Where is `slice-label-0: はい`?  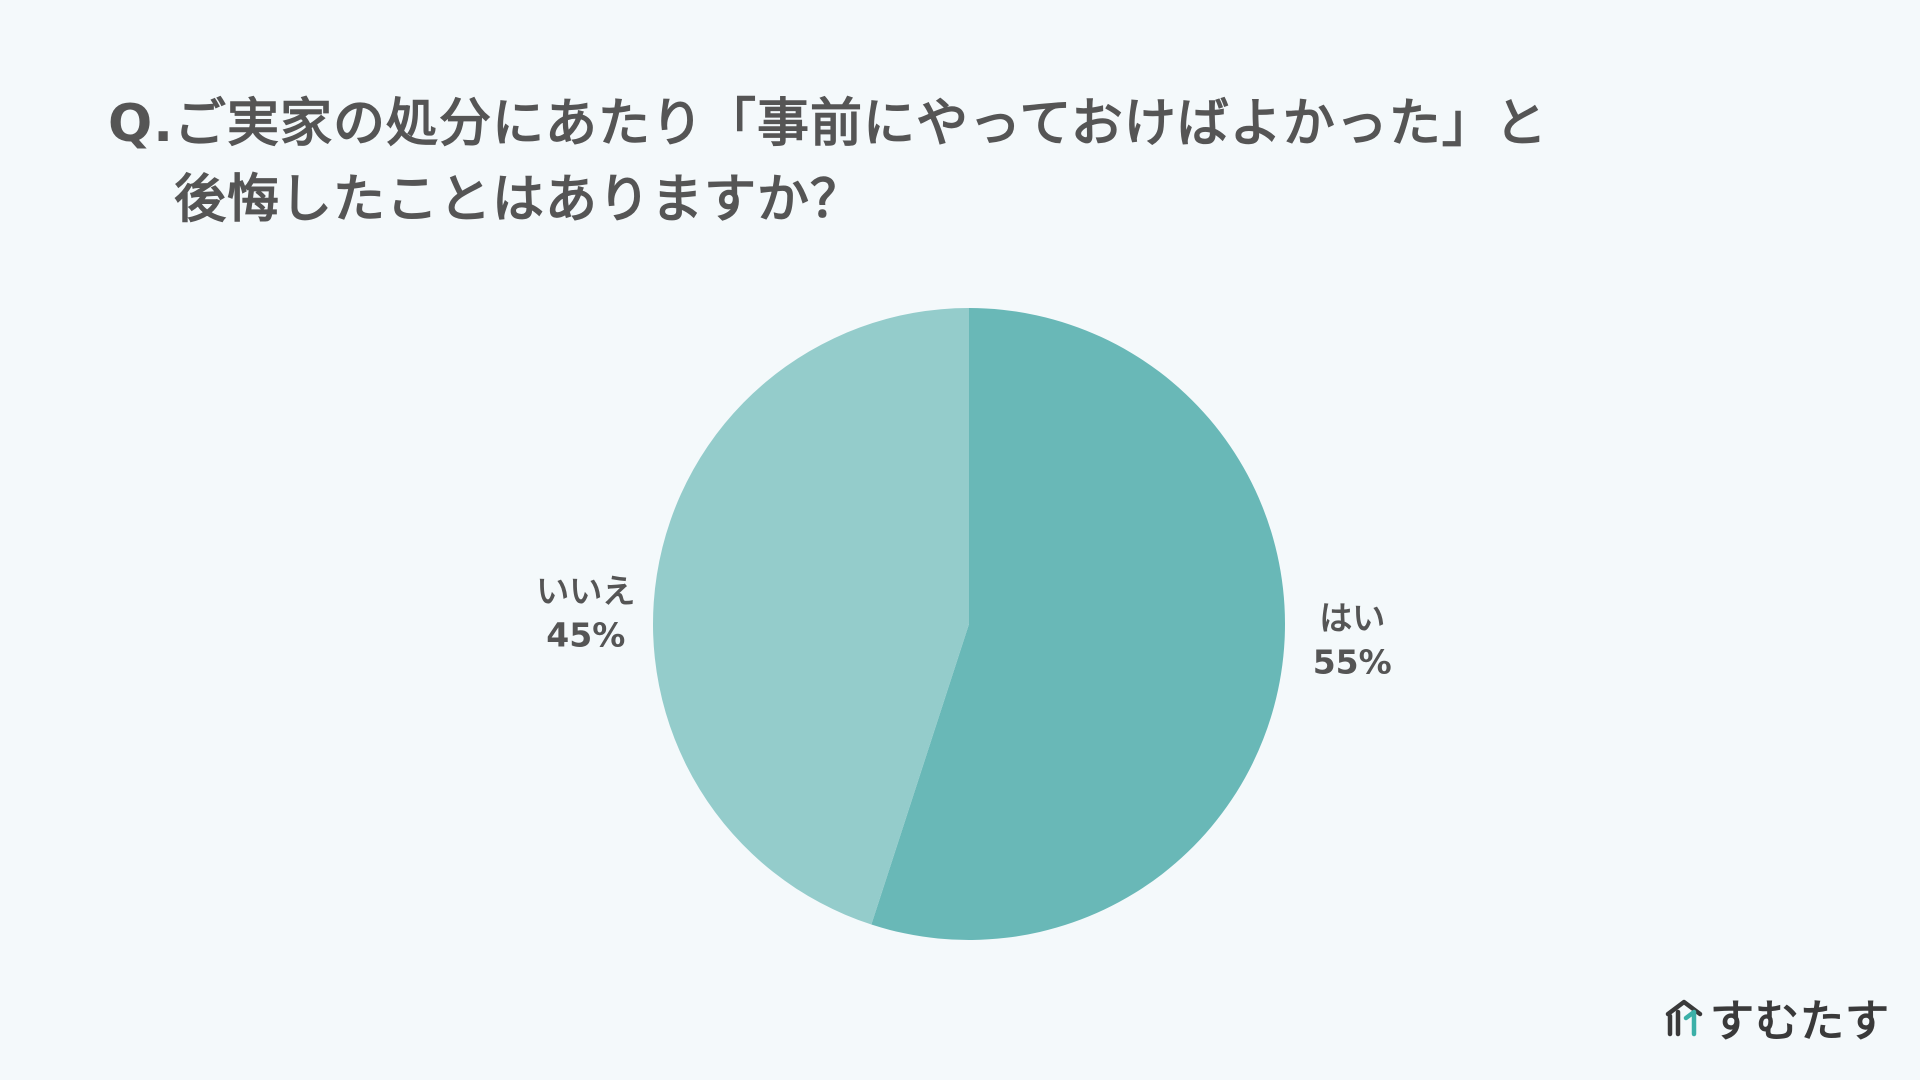
slice-label-0: はい is located at coordinates (1352, 617).